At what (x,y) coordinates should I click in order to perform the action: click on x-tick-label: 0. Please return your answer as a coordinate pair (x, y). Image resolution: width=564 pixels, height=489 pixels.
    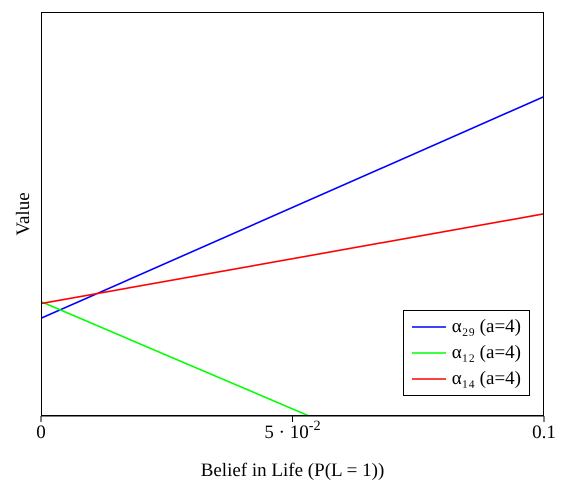
    Looking at the image, I should click on (41, 432).